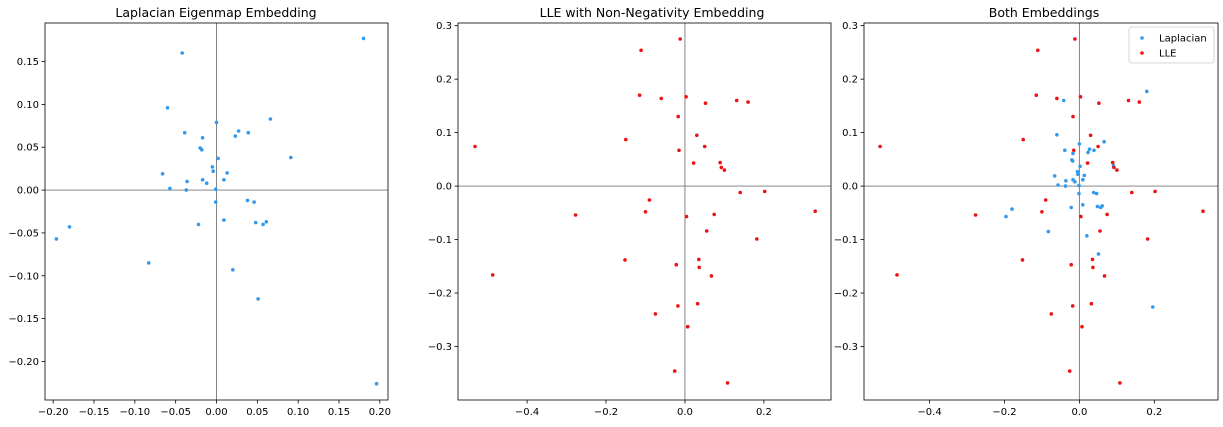  Describe the element at coordinates (23, 362) in the screenshot. I see `y-tick-label: −0.20` at that location.